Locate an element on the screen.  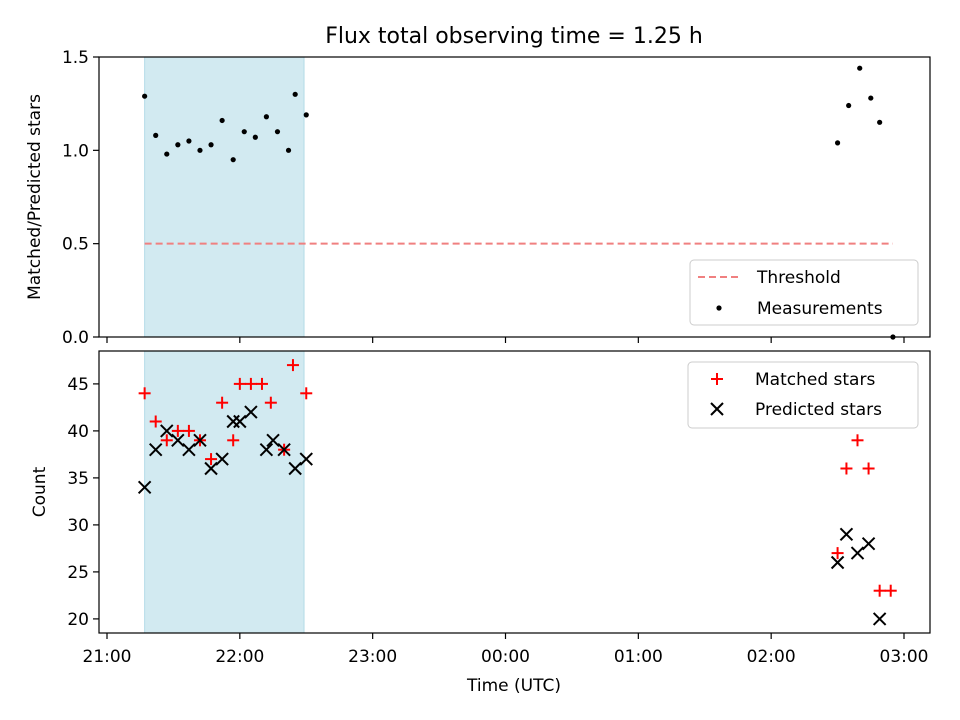
x-axis-label: Time (UTC) is located at coordinates (513, 686).